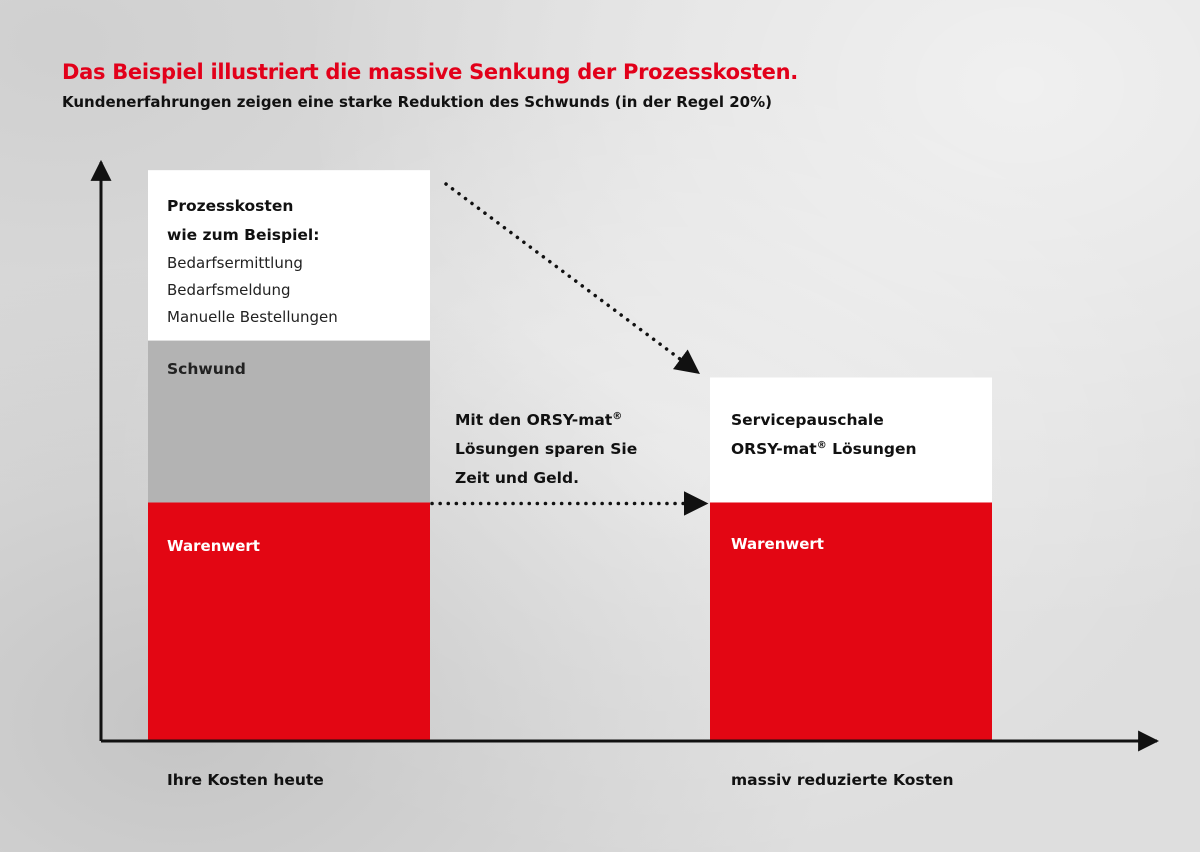  What do you see at coordinates (245, 780) in the screenshot?
I see `x-tick-label-1: Ihre Kosten heute` at bounding box center [245, 780].